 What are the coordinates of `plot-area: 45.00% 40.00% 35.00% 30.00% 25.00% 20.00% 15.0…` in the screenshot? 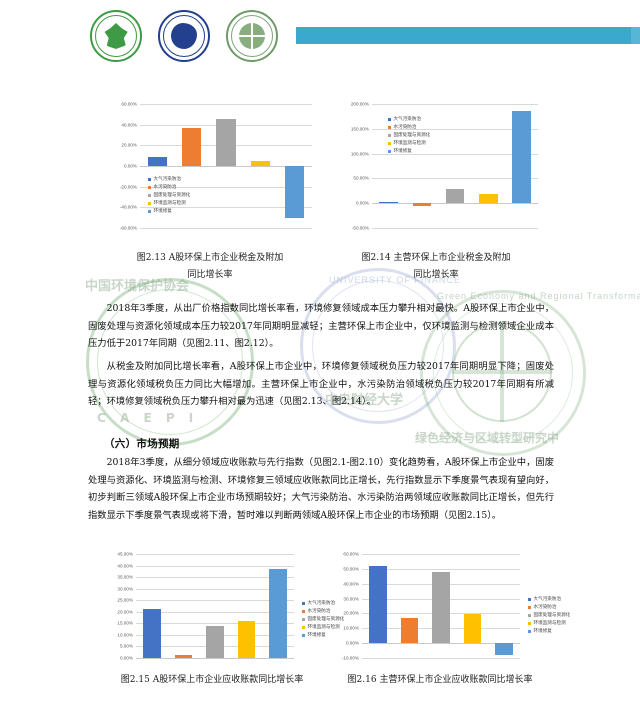 It's located at (205, 606).